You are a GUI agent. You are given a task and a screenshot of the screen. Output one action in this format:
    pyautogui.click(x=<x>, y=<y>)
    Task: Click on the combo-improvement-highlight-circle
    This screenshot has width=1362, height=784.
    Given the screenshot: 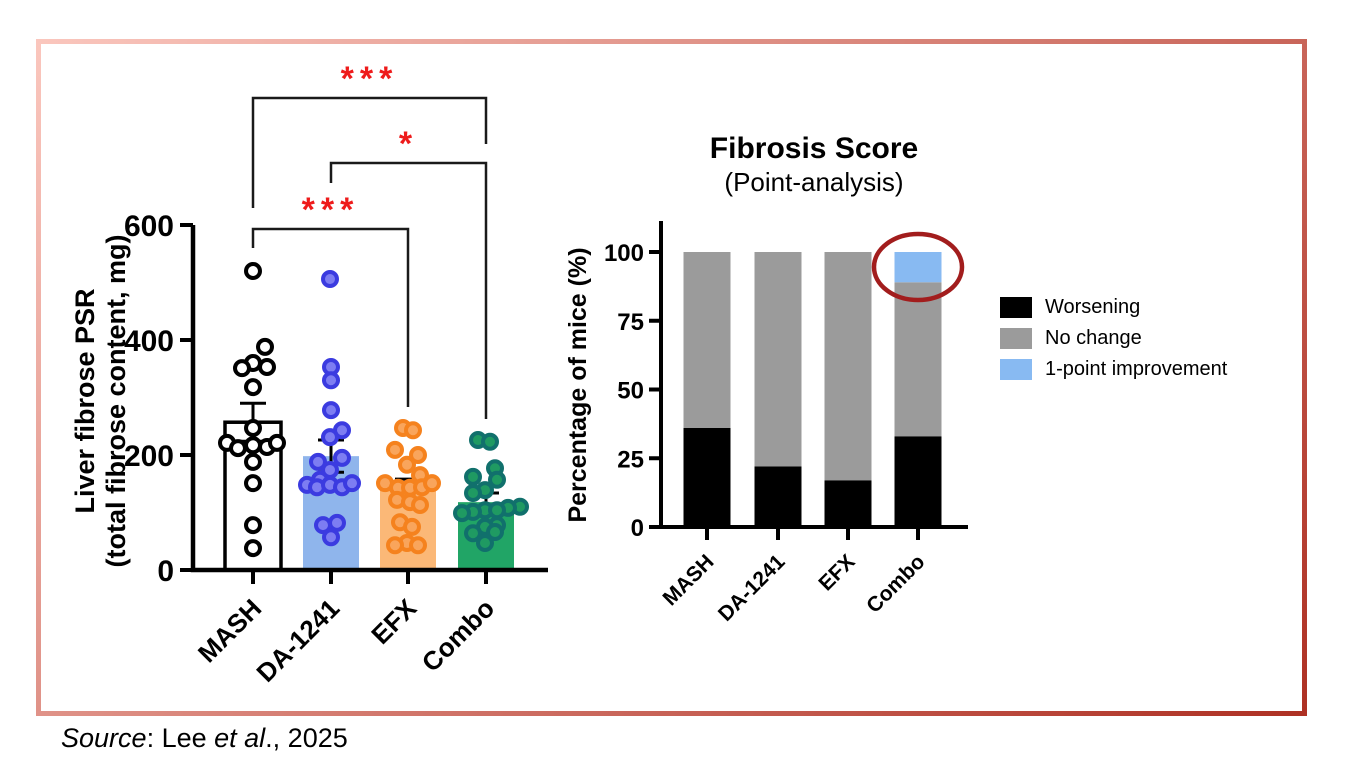 What is the action you would take?
    pyautogui.click(x=918, y=267)
    